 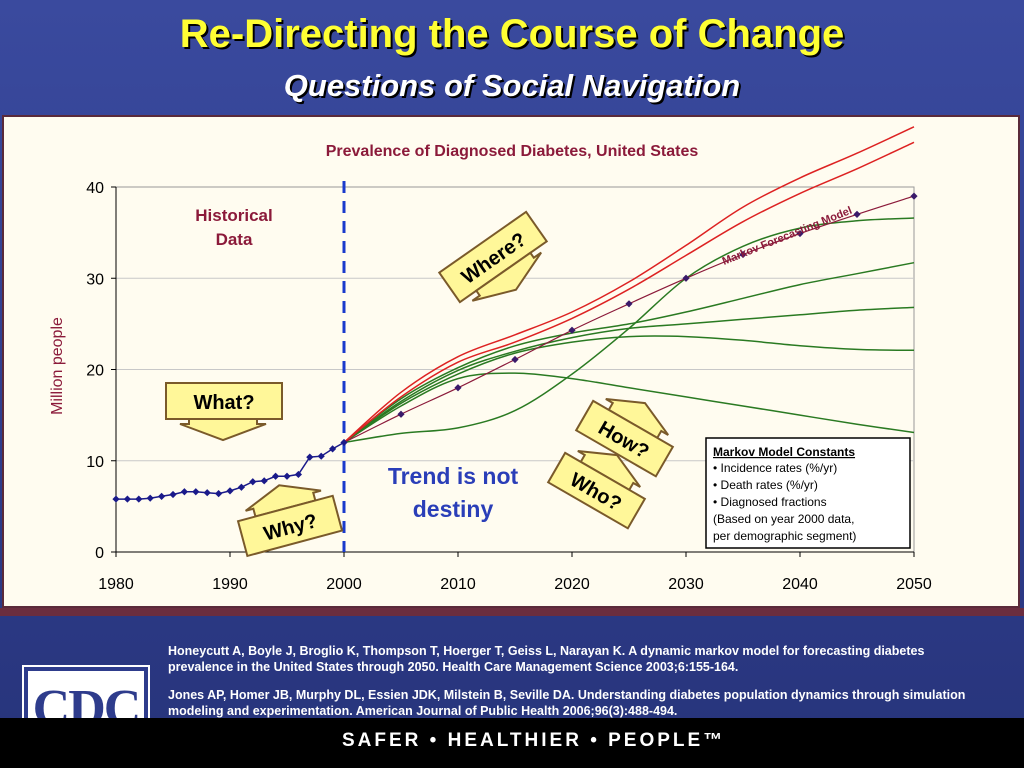 I want to click on constants-item-3: • Diagnosed fractions, so click(x=770, y=502).